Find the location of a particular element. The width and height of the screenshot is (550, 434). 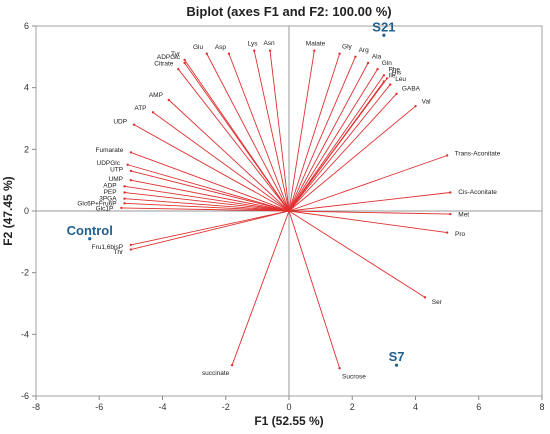

y-tick-label: -4 is located at coordinates (25, 334).